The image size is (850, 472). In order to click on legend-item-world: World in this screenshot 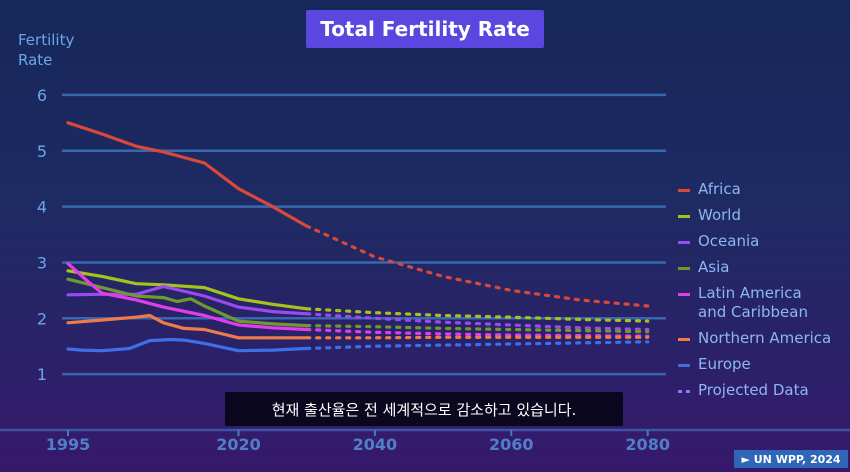, I will do `click(764, 215)`.